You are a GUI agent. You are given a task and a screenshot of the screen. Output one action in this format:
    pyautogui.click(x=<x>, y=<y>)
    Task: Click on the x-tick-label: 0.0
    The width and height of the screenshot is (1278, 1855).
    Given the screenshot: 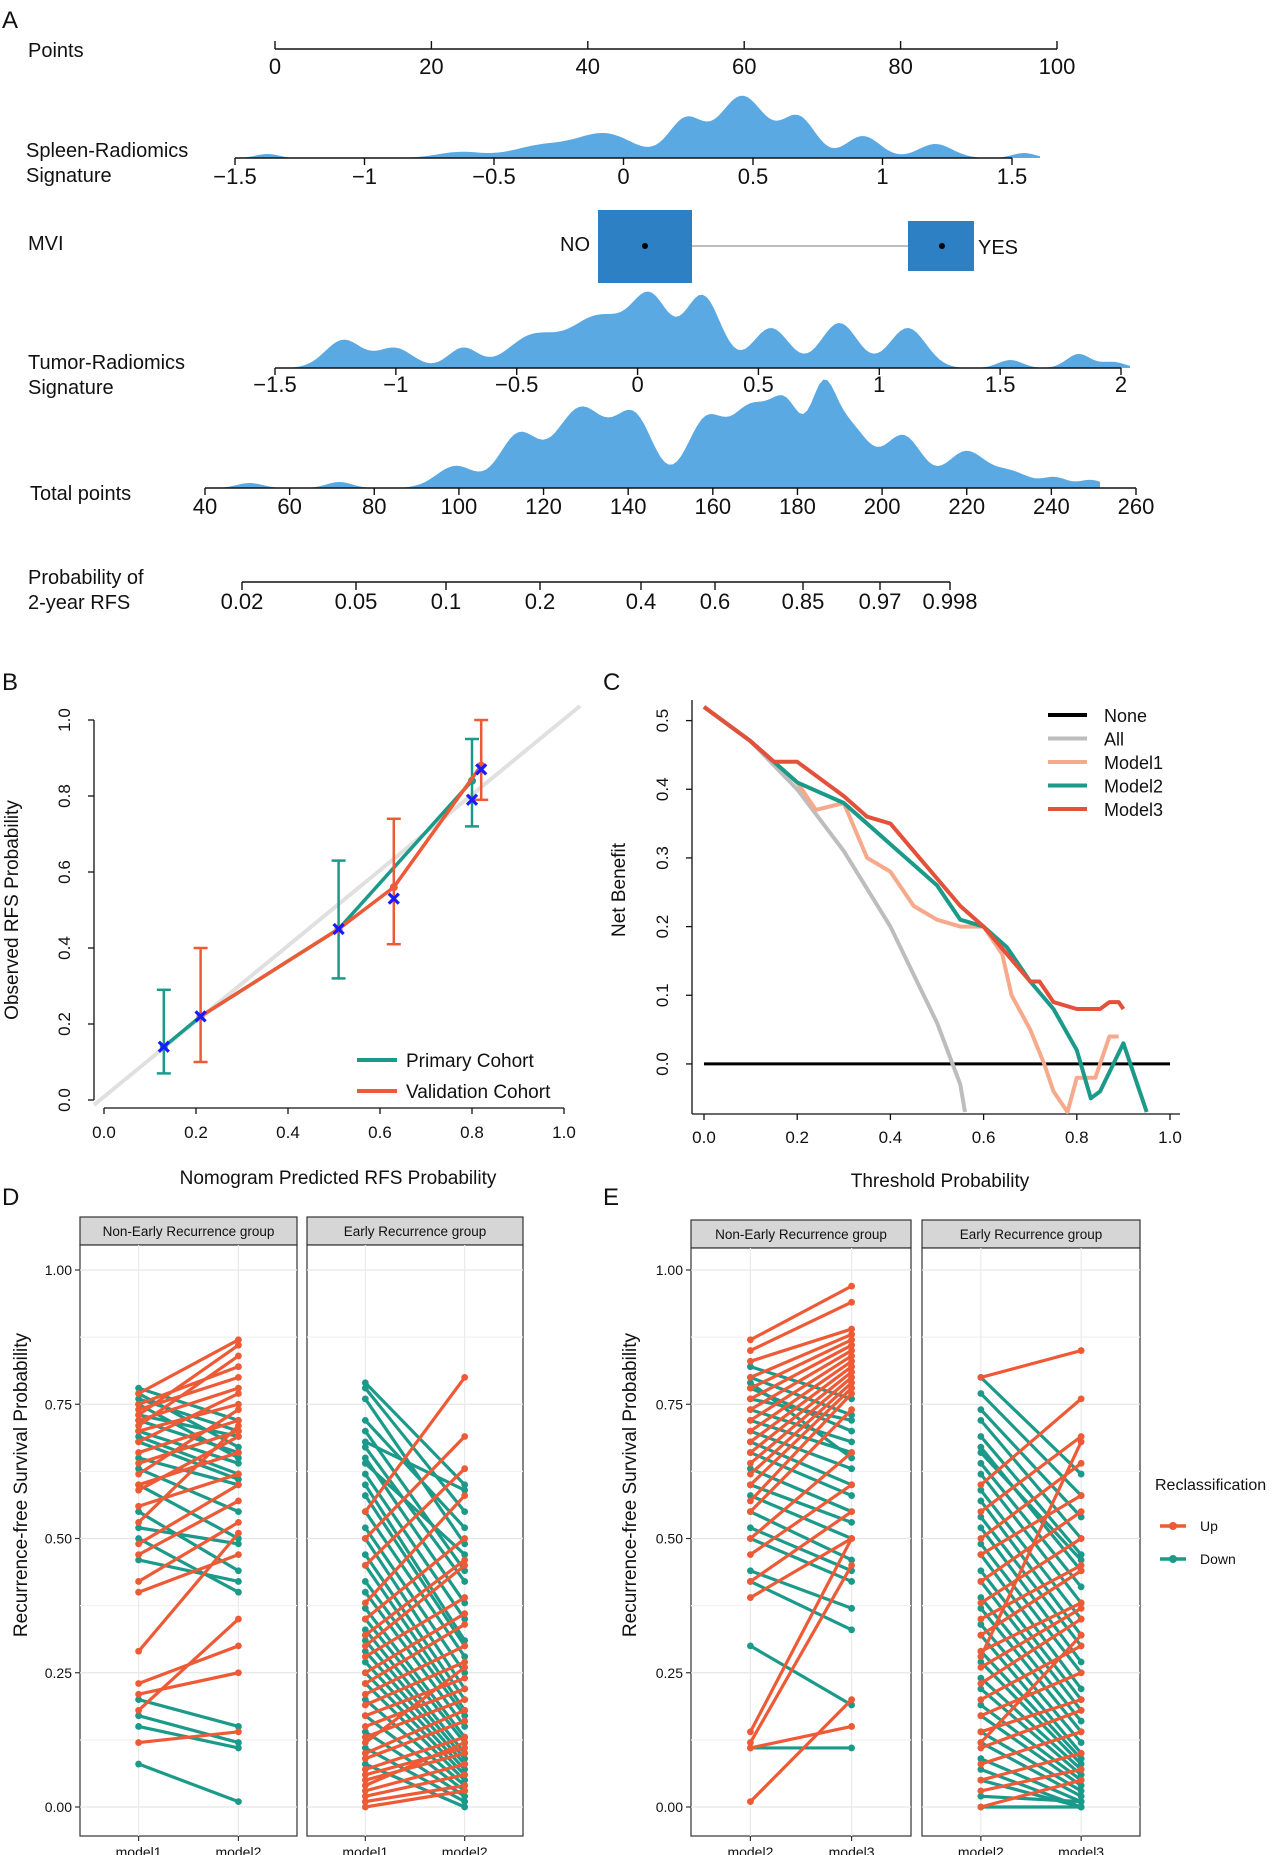 What is the action you would take?
    pyautogui.click(x=704, y=1137)
    